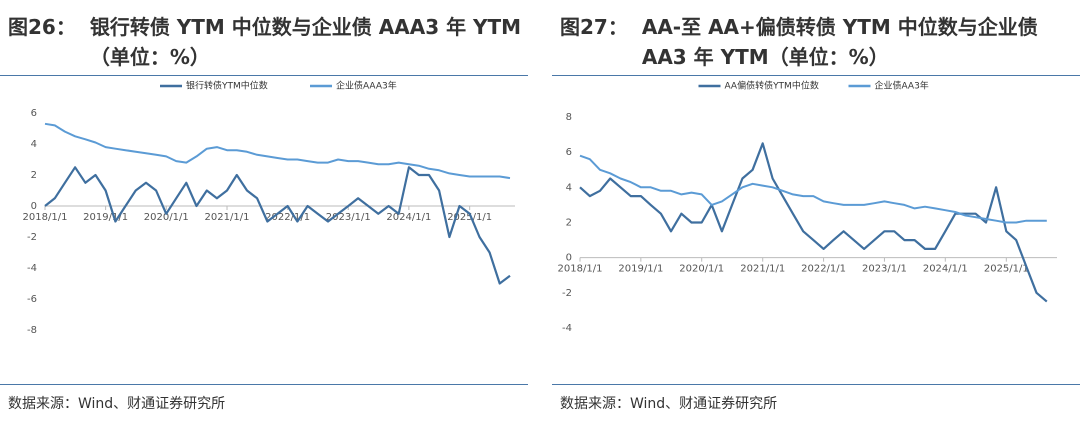 The image size is (1080, 428). I want to click on figure-heading: 图26： 银行转债 YTM 中位数与企业债 AAA3 年 YTM（单位：%）, so click(265, 42).